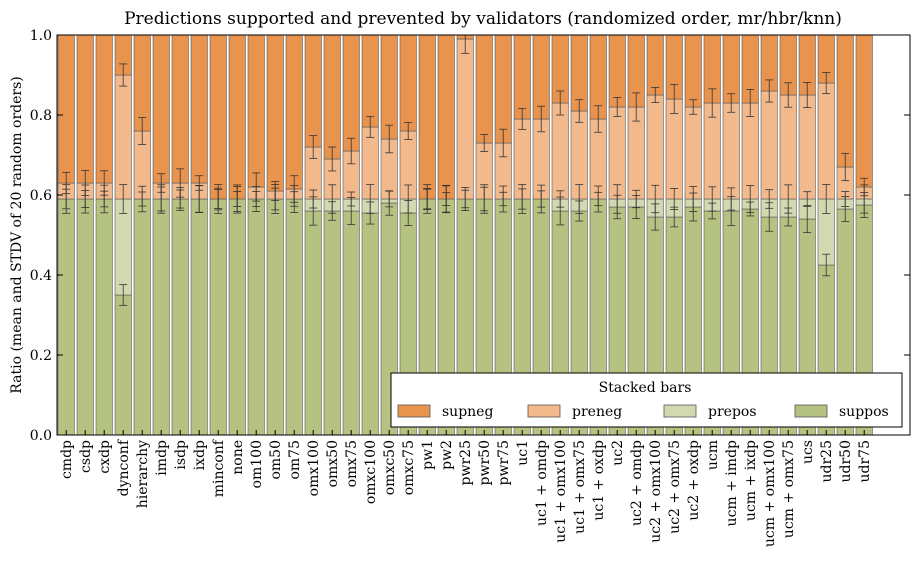 Image resolution: width=919 pixels, height=566 pixels. What do you see at coordinates (751, 480) in the screenshot?
I see `x-tick-label: ucm + ixdp` at bounding box center [751, 480].